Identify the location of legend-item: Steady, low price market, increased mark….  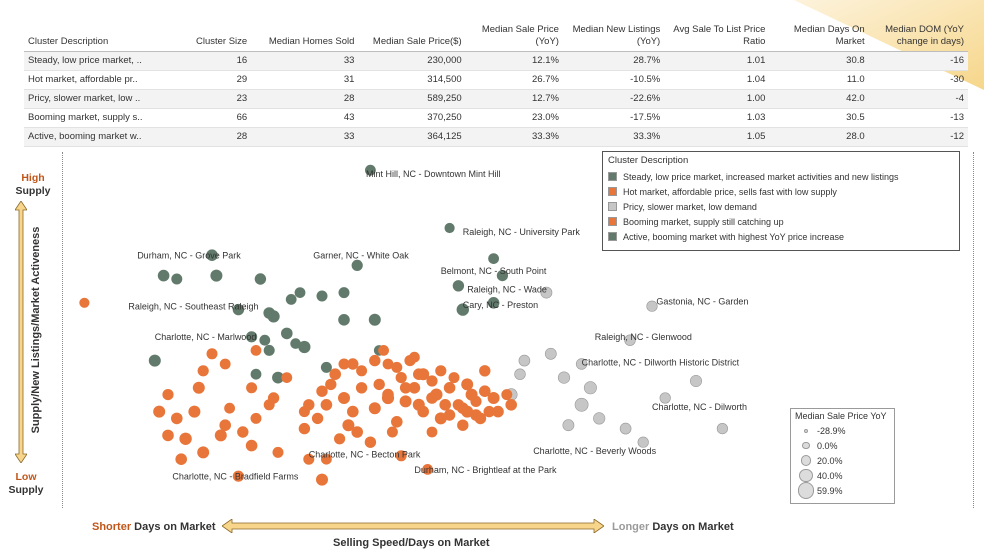
(781, 176).